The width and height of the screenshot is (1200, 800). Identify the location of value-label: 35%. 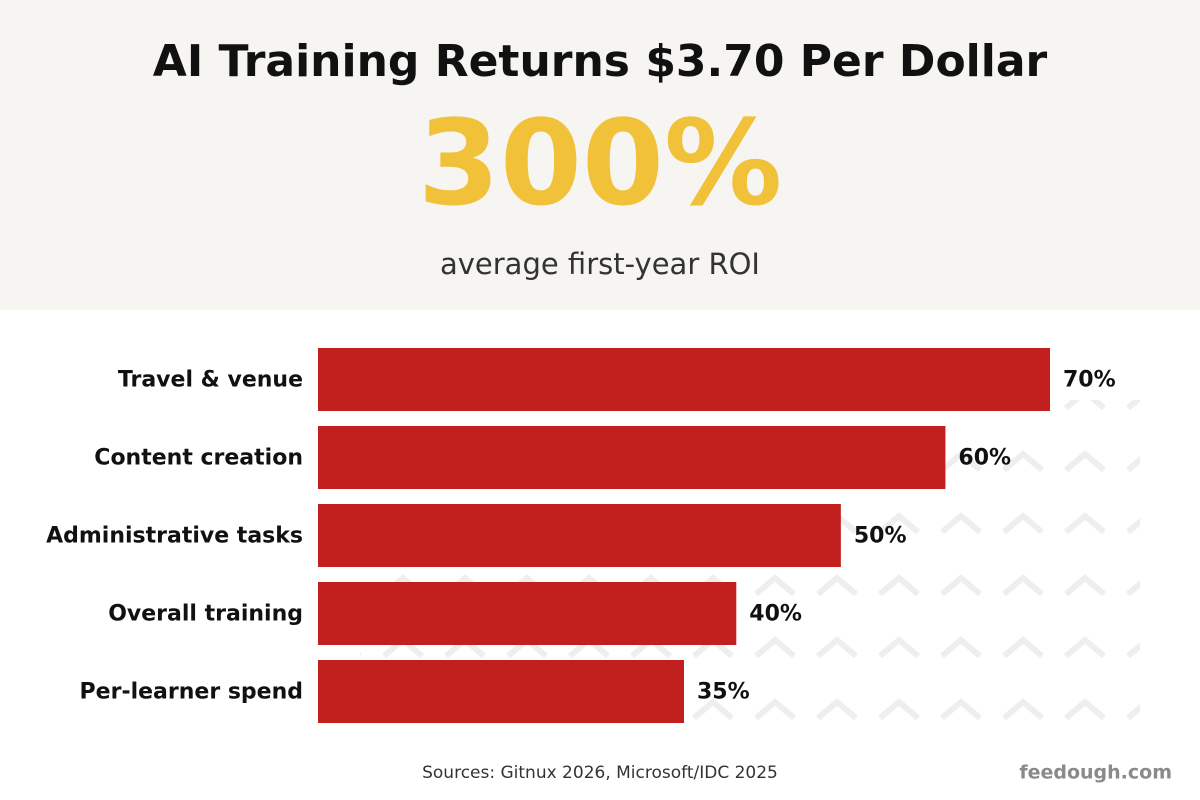
(723, 692).